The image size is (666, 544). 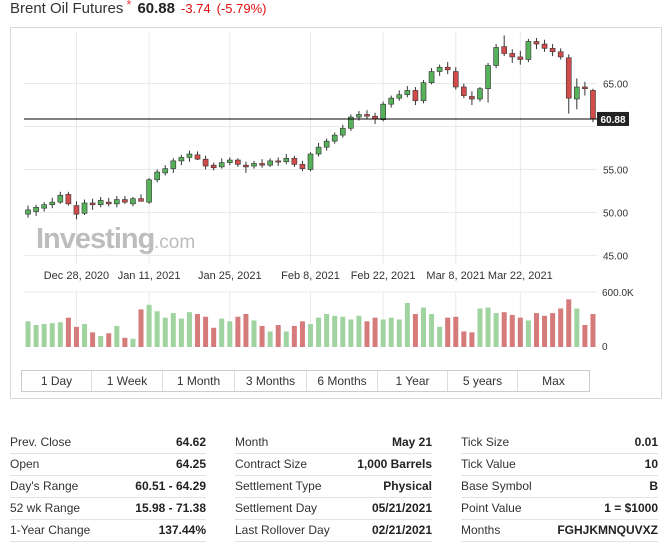 What do you see at coordinates (553, 381) in the screenshot?
I see `range-button-max: Max` at bounding box center [553, 381].